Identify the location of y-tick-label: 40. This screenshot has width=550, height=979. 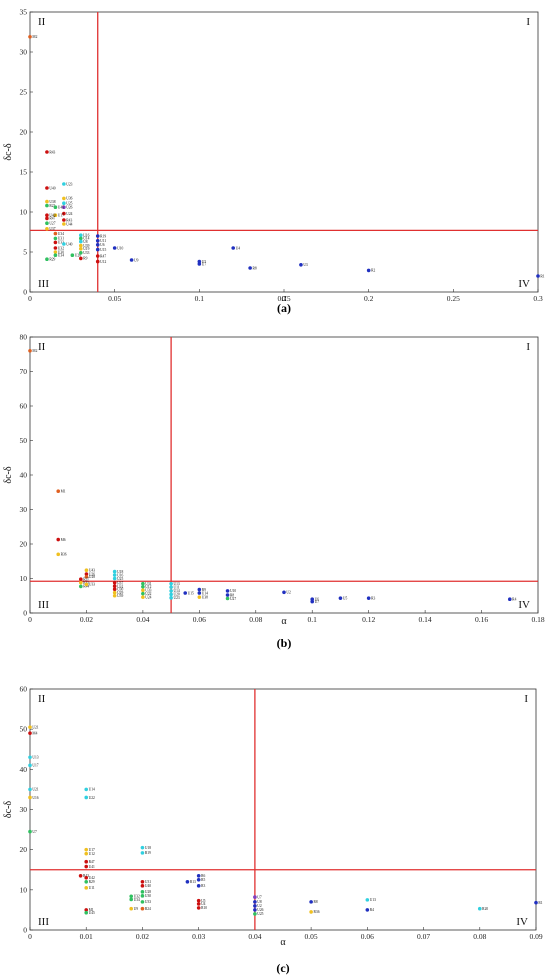
(24, 475).